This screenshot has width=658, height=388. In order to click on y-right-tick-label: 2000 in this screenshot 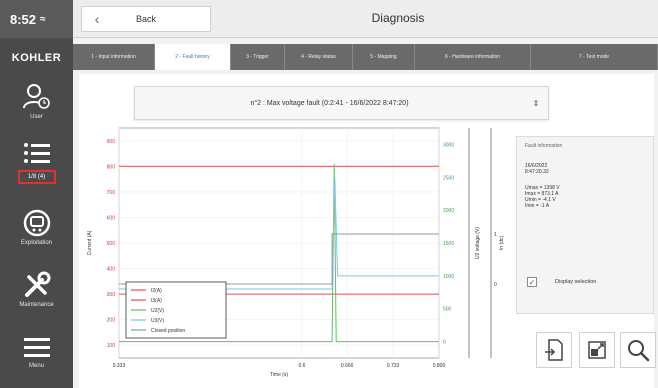, I will do `click(448, 211)`.